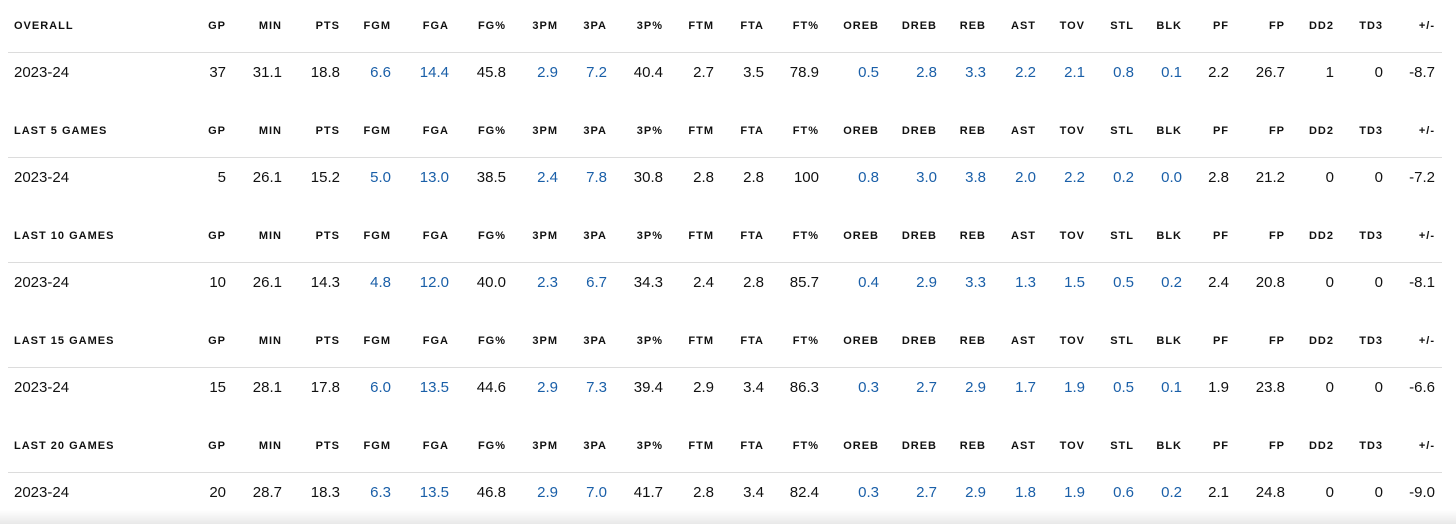 Image resolution: width=1456 pixels, height=525 pixels. What do you see at coordinates (691, 341) in the screenshot?
I see `column-header-ftm: FTM` at bounding box center [691, 341].